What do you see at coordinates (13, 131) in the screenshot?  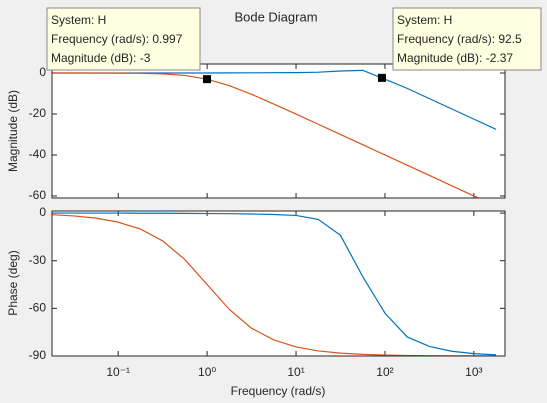 I see `y-axis-label: Magnitude (dB)` at bounding box center [13, 131].